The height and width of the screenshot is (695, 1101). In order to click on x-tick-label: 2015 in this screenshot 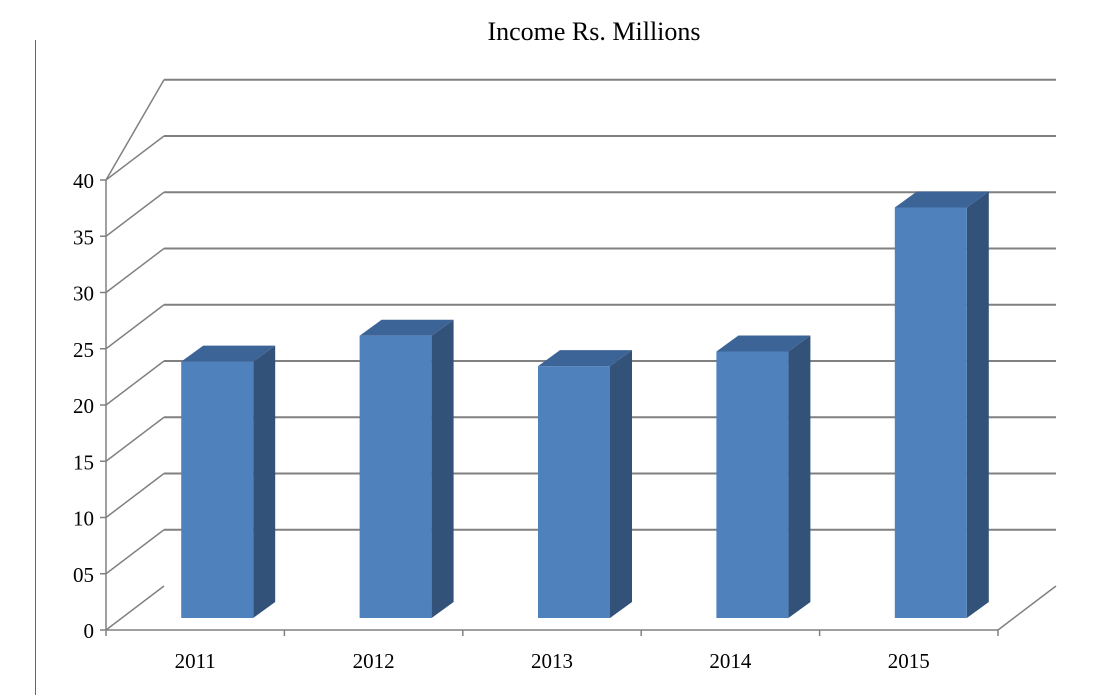, I will do `click(909, 661)`.